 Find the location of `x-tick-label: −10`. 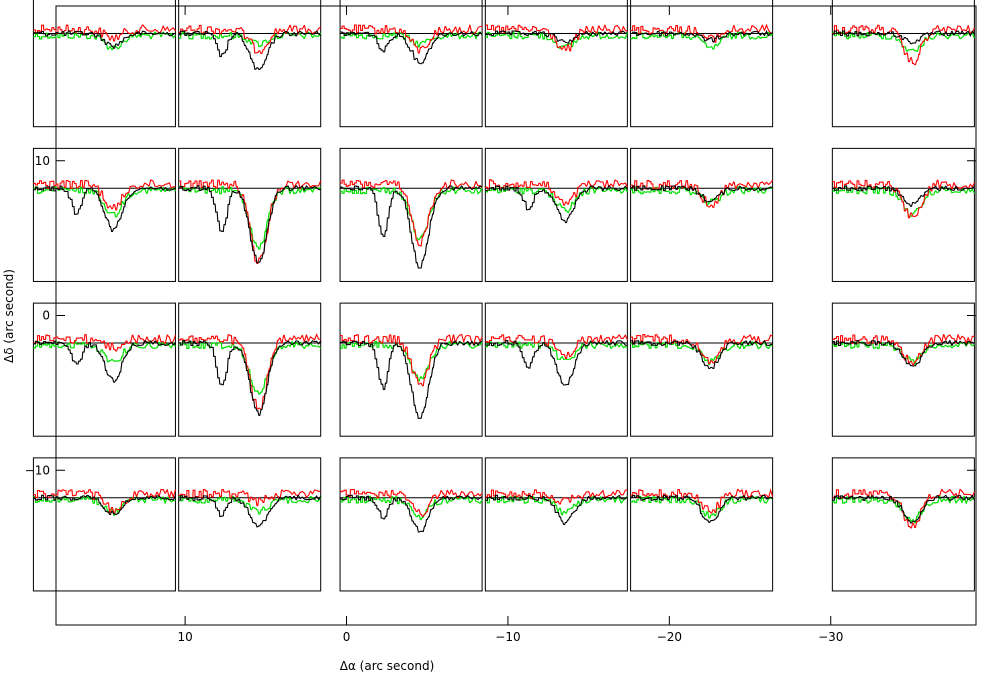

x-tick-label: −10 is located at coordinates (507, 637).